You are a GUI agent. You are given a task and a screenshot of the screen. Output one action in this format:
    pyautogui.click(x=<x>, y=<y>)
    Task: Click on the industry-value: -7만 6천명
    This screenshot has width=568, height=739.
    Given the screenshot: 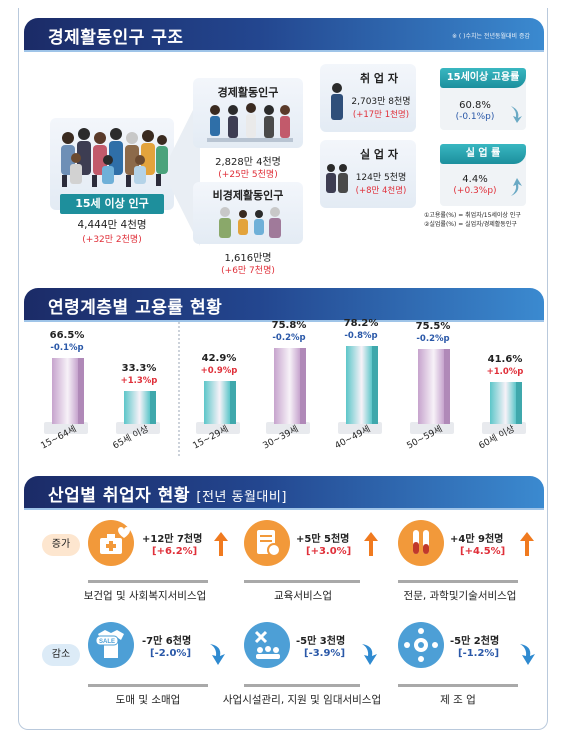 What is the action you would take?
    pyautogui.click(x=167, y=641)
    